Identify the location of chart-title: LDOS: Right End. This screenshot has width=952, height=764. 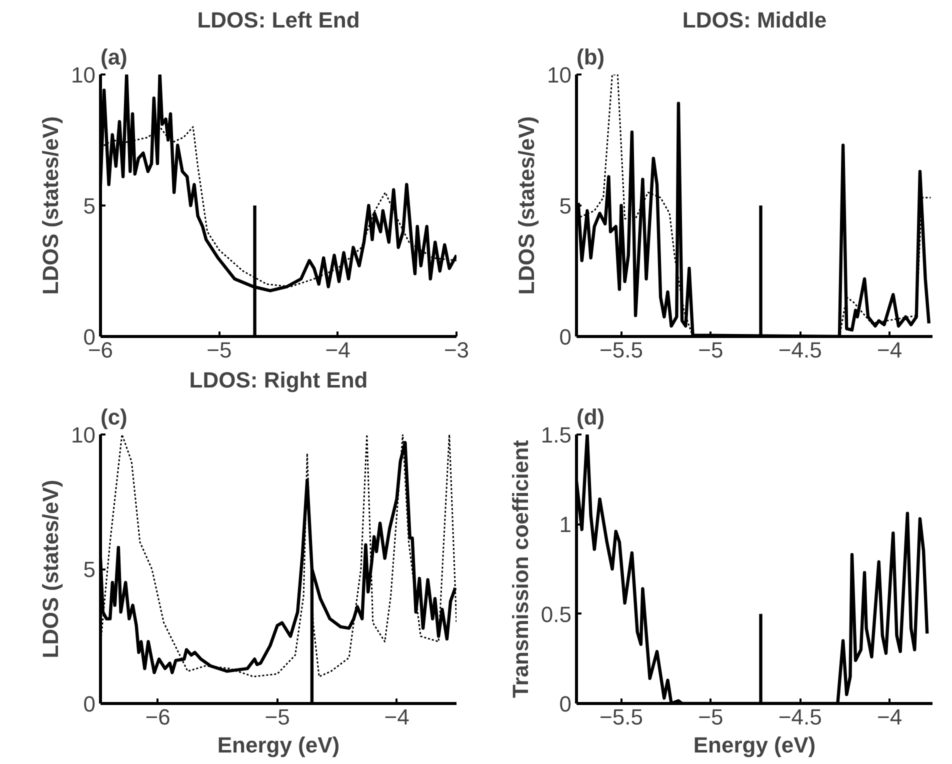
(278, 380).